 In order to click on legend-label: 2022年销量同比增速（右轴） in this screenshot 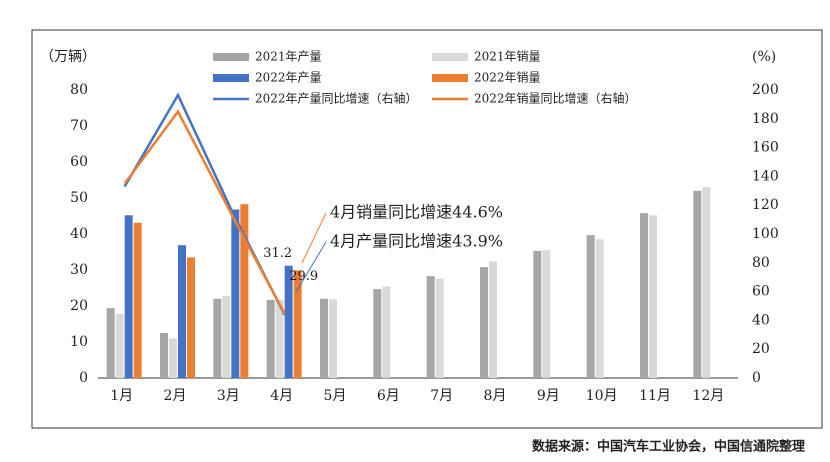, I will do `click(555, 98)`.